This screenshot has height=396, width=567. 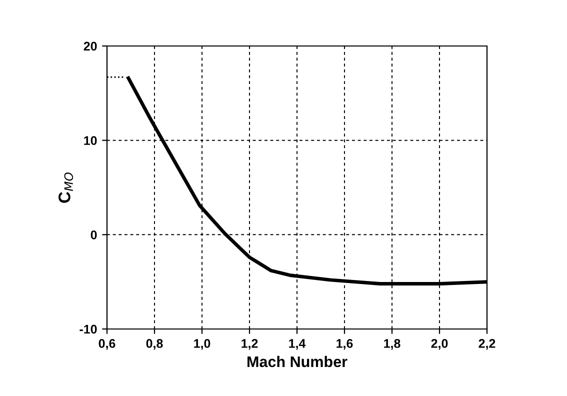 I want to click on x-axis-title: Mach Number, so click(x=298, y=362).